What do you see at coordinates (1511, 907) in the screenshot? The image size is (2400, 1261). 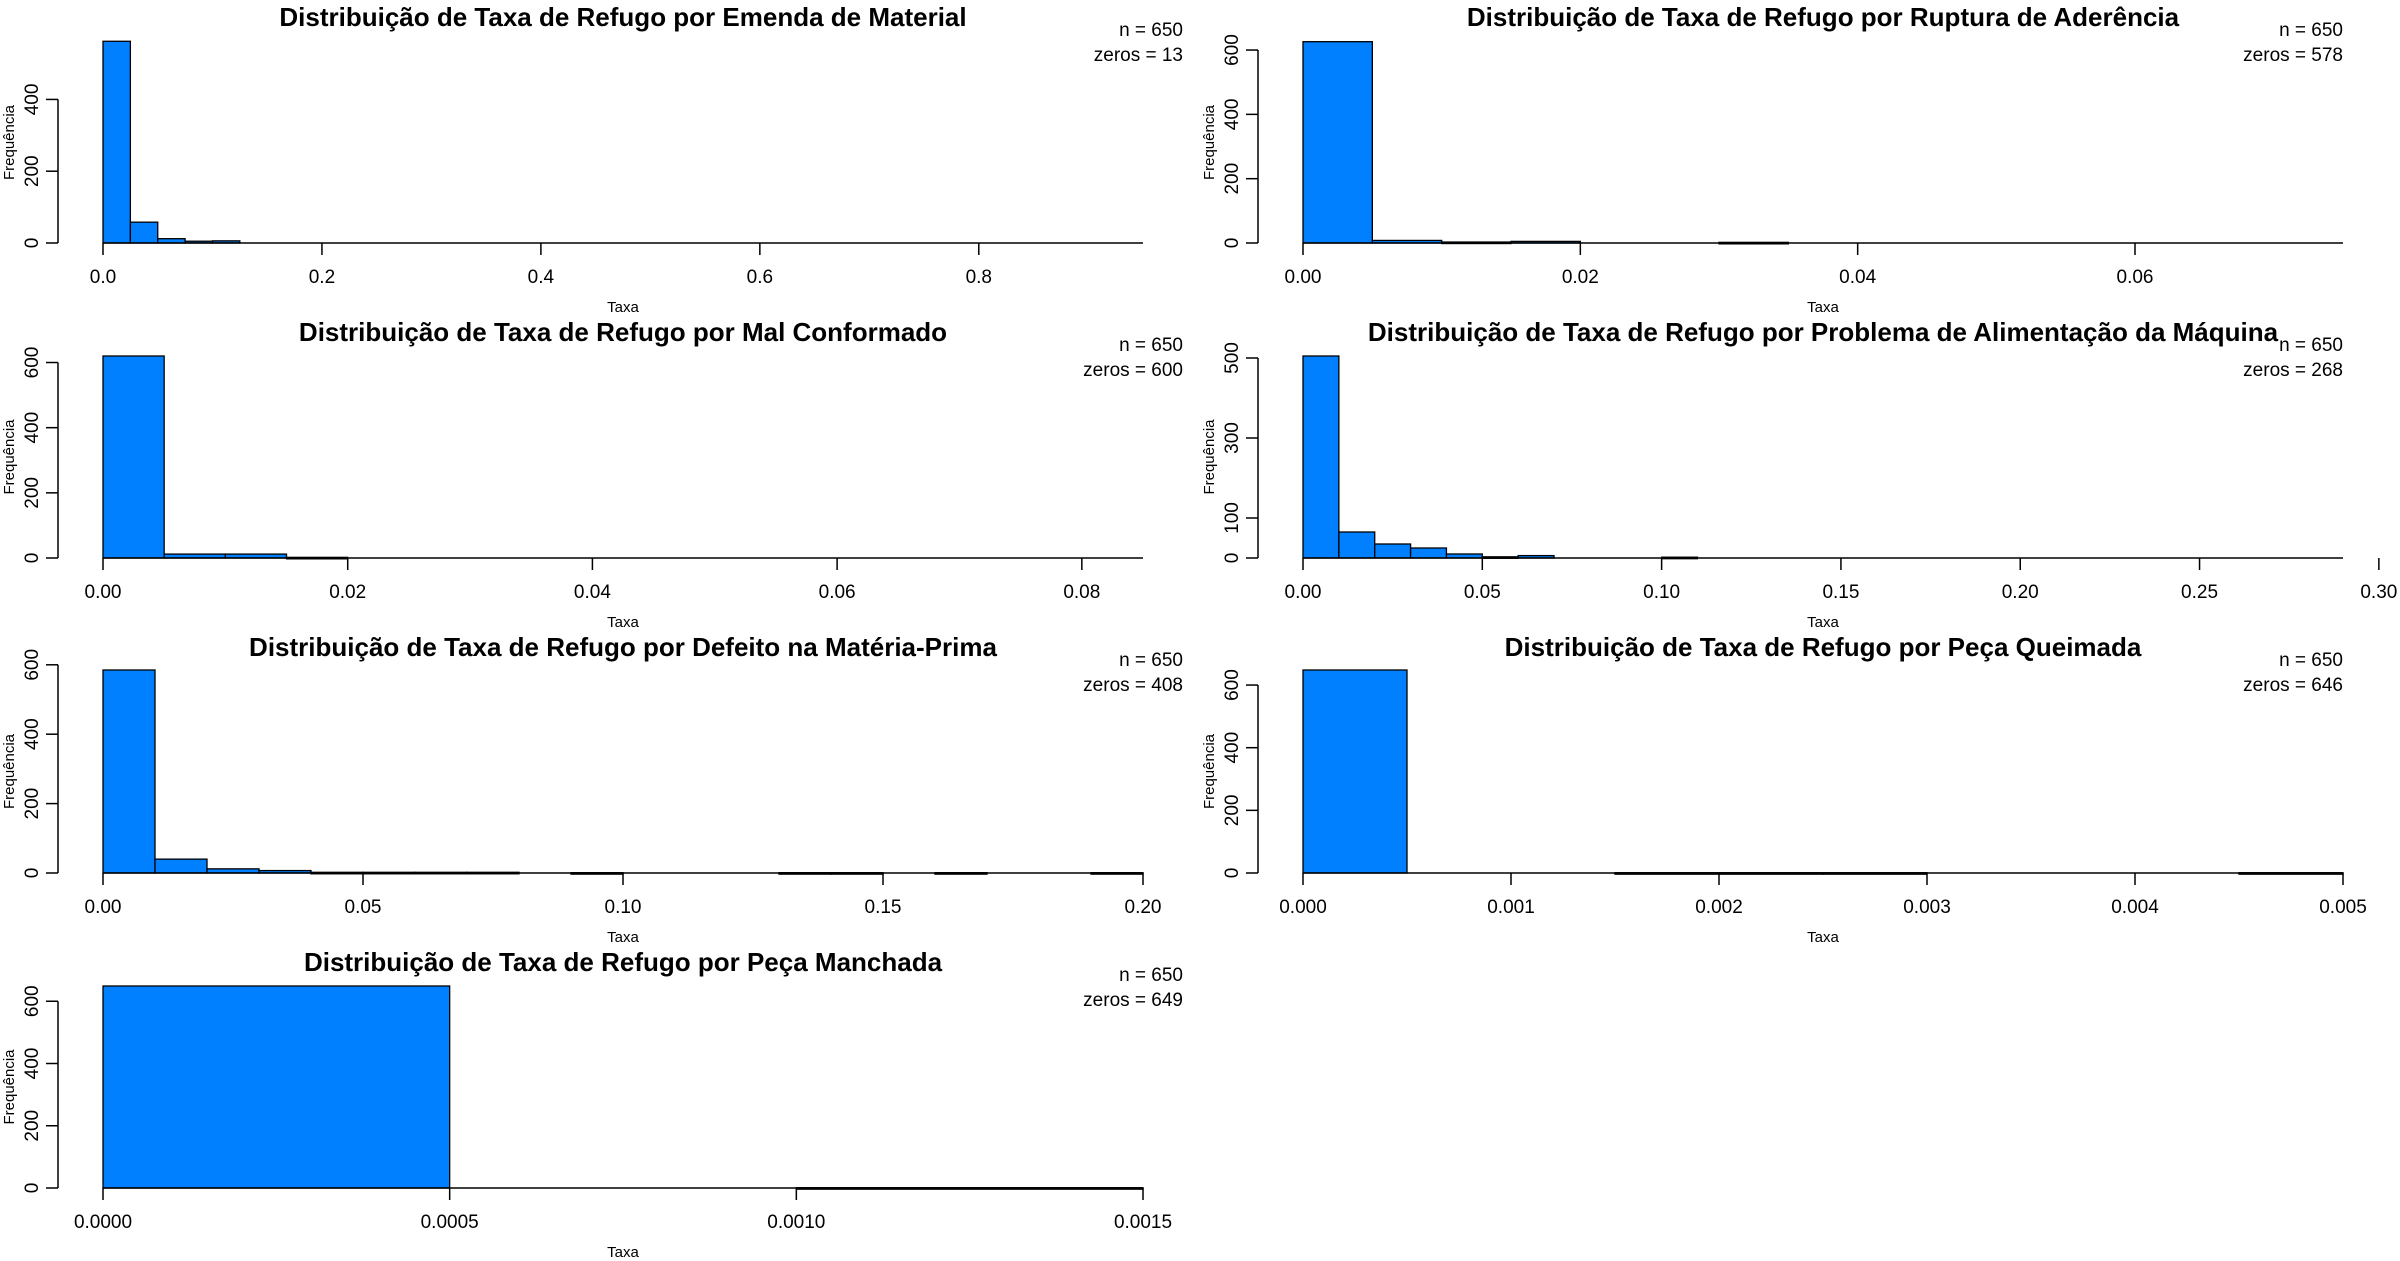 I see `x-tick-label: 0.001` at bounding box center [1511, 907].